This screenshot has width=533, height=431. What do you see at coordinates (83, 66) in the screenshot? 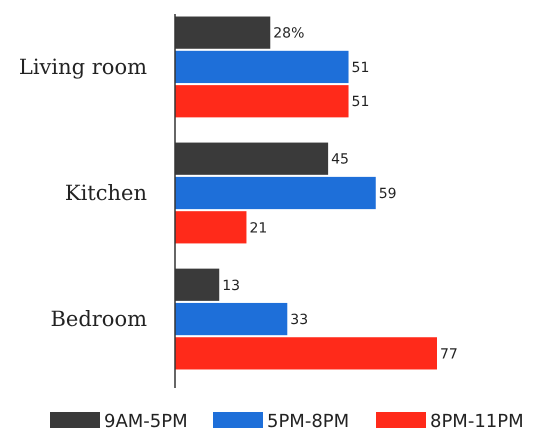
I see `y-tick-label: Living room` at bounding box center [83, 66].